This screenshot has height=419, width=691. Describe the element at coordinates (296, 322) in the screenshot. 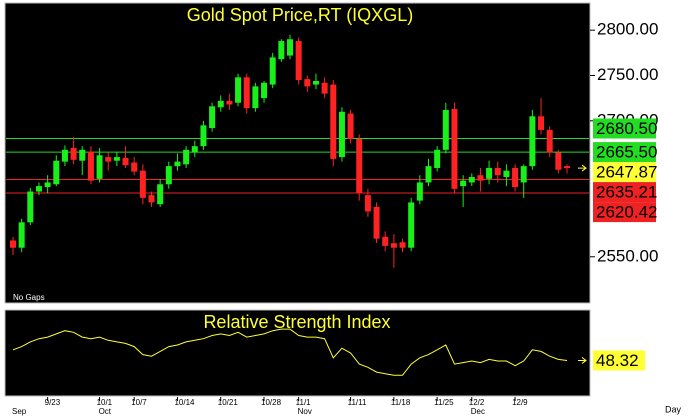

I see `rsi-title: Relative Strength Index` at that location.